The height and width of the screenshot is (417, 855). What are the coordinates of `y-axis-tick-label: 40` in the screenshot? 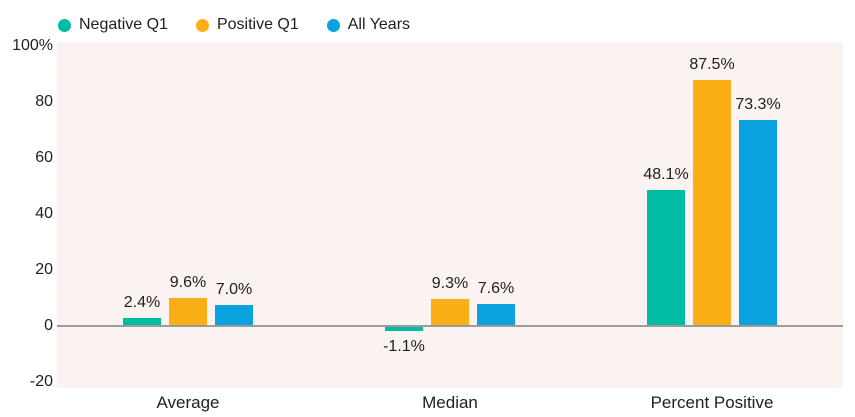 It's located at (44, 213).